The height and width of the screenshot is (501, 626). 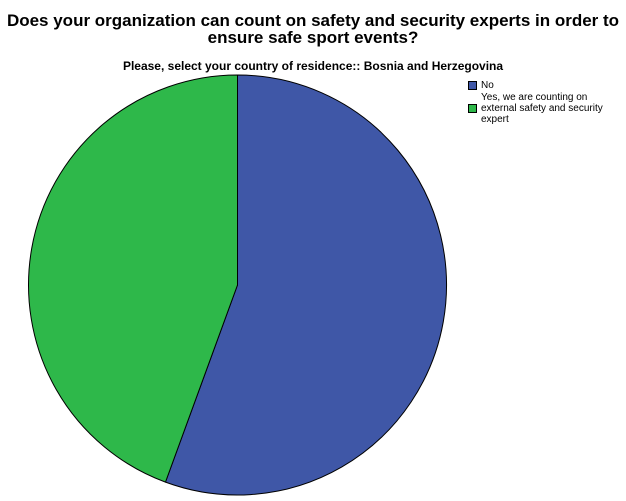 What do you see at coordinates (546, 85) in the screenshot?
I see `legend-item-no: No` at bounding box center [546, 85].